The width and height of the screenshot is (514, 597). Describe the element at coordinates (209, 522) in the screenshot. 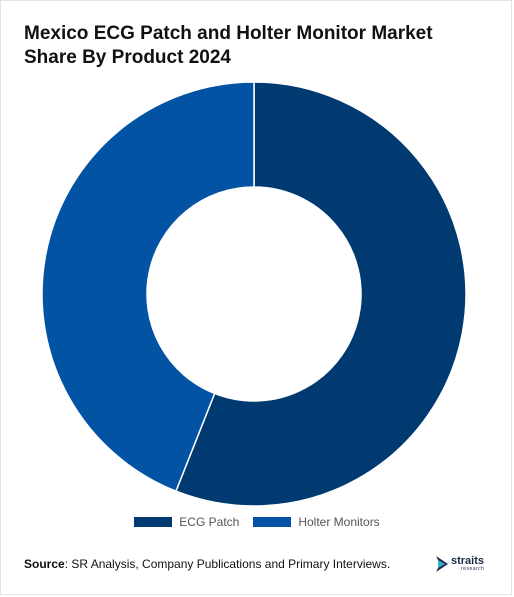

I see `legend-label-ecg-patch: ECG Patch` at that location.